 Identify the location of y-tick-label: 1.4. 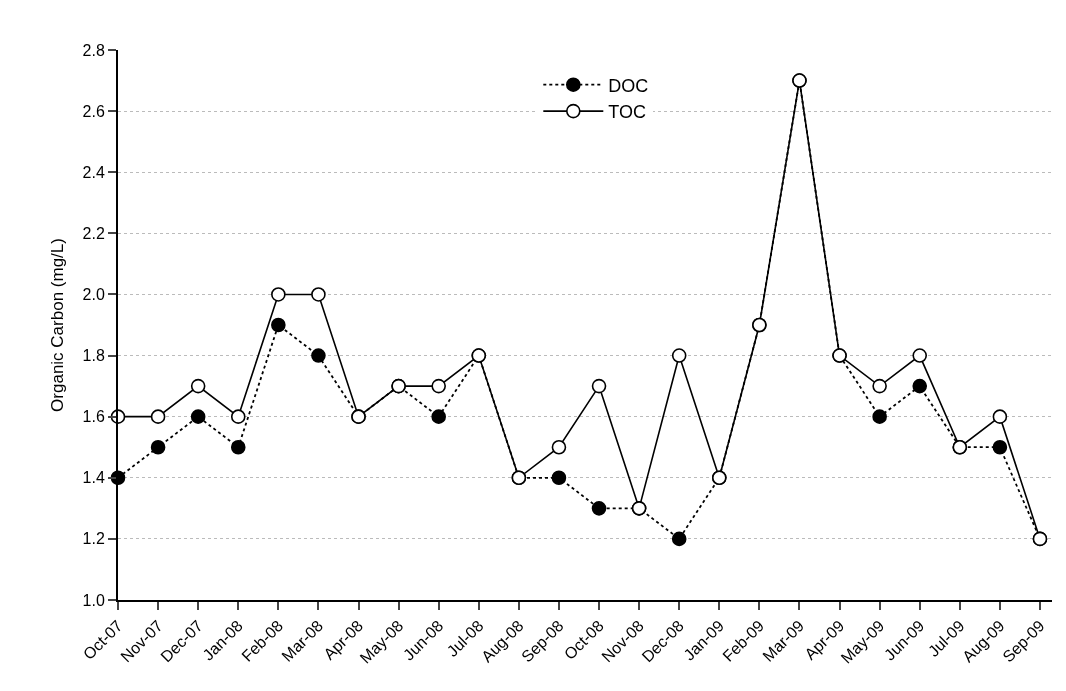
(93, 478).